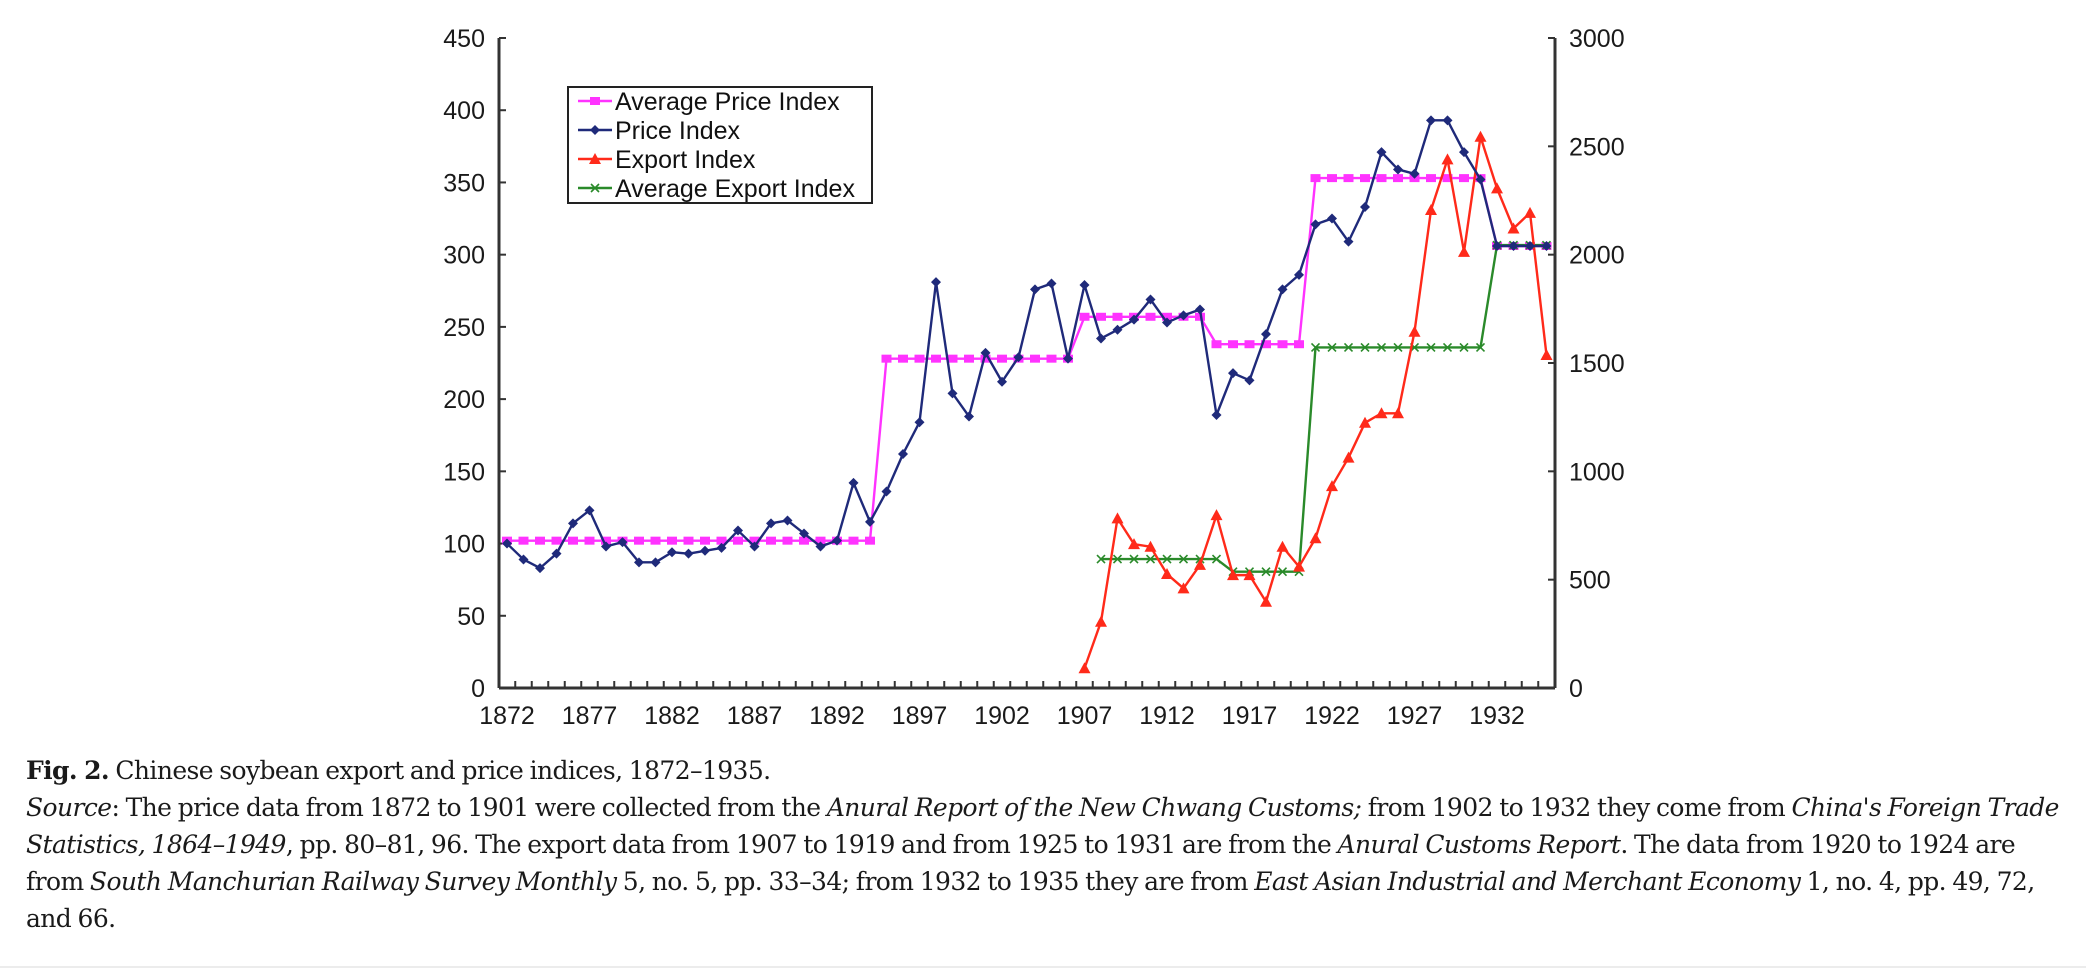 The height and width of the screenshot is (970, 2086). Describe the element at coordinates (69, 807) in the screenshot. I see `source-label: Source` at that location.